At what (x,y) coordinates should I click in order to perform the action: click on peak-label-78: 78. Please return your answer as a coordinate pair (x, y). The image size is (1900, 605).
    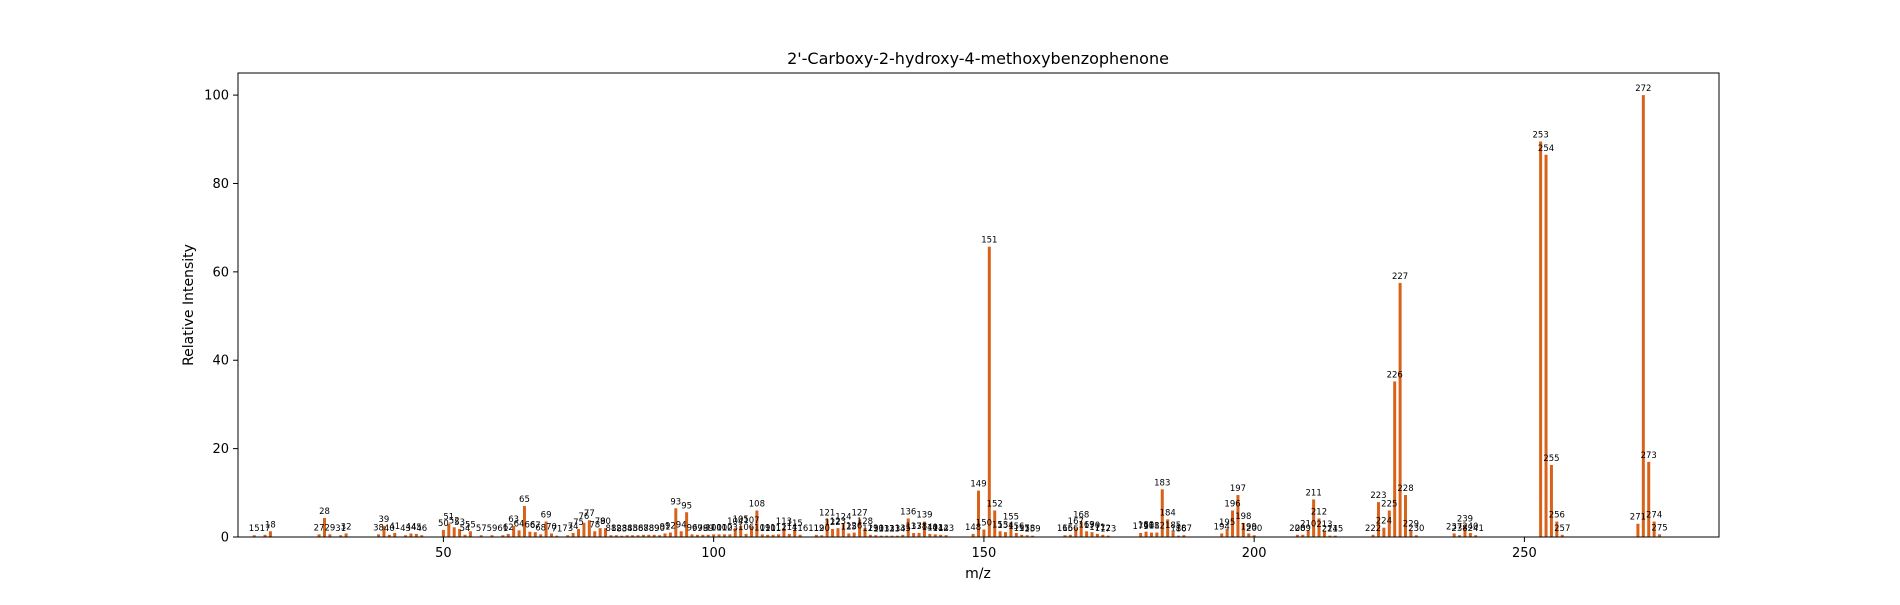
    Looking at the image, I should click on (594, 525).